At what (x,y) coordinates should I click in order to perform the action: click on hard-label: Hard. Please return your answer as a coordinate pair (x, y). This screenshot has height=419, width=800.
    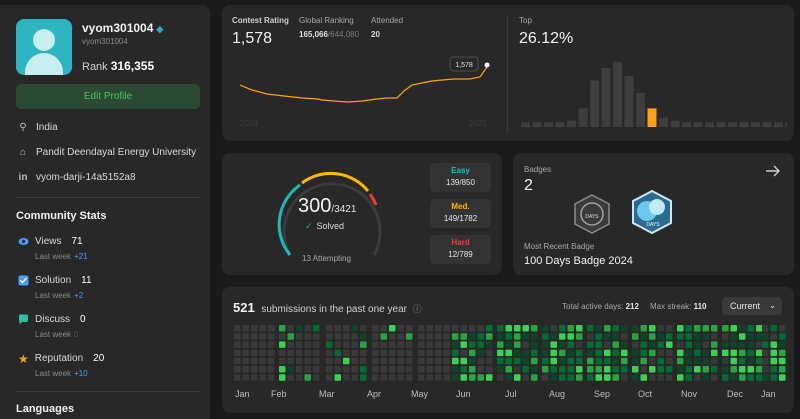
    Looking at the image, I should click on (460, 242).